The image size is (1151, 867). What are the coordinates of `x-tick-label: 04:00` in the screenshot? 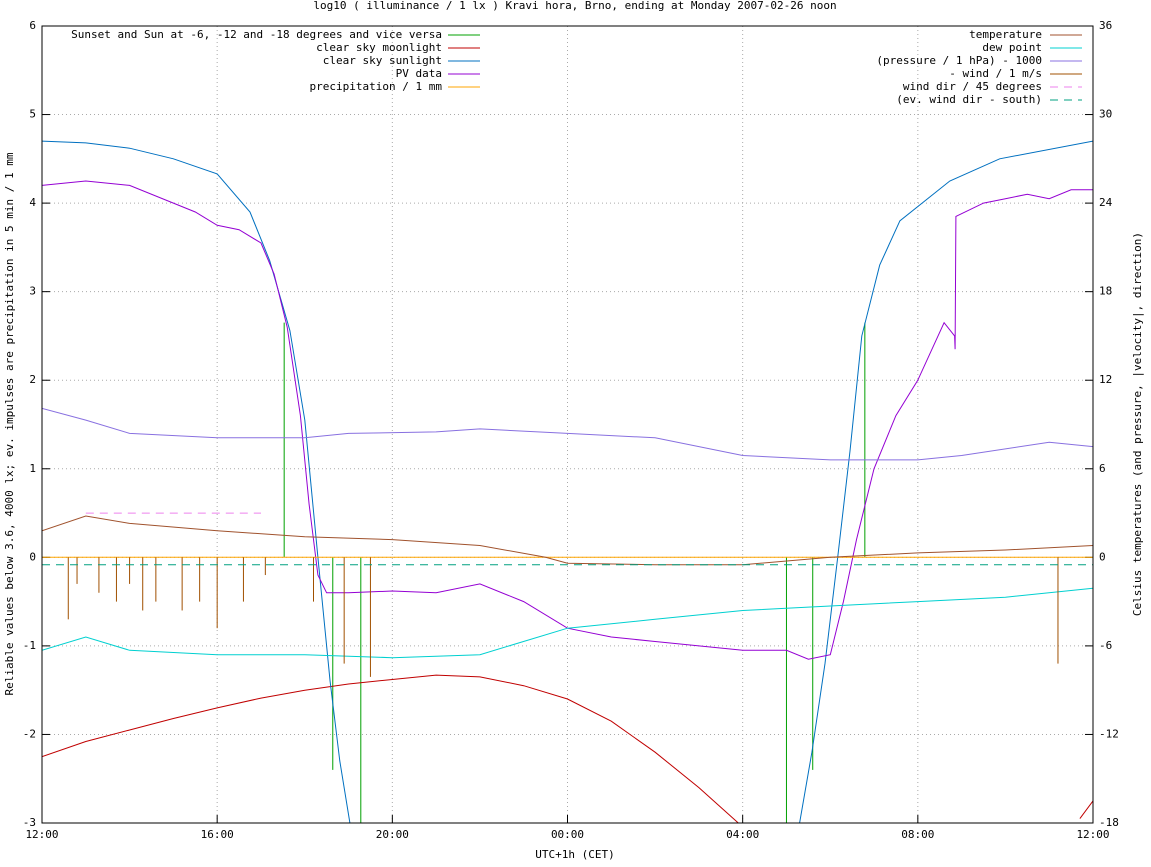 It's located at (742, 834).